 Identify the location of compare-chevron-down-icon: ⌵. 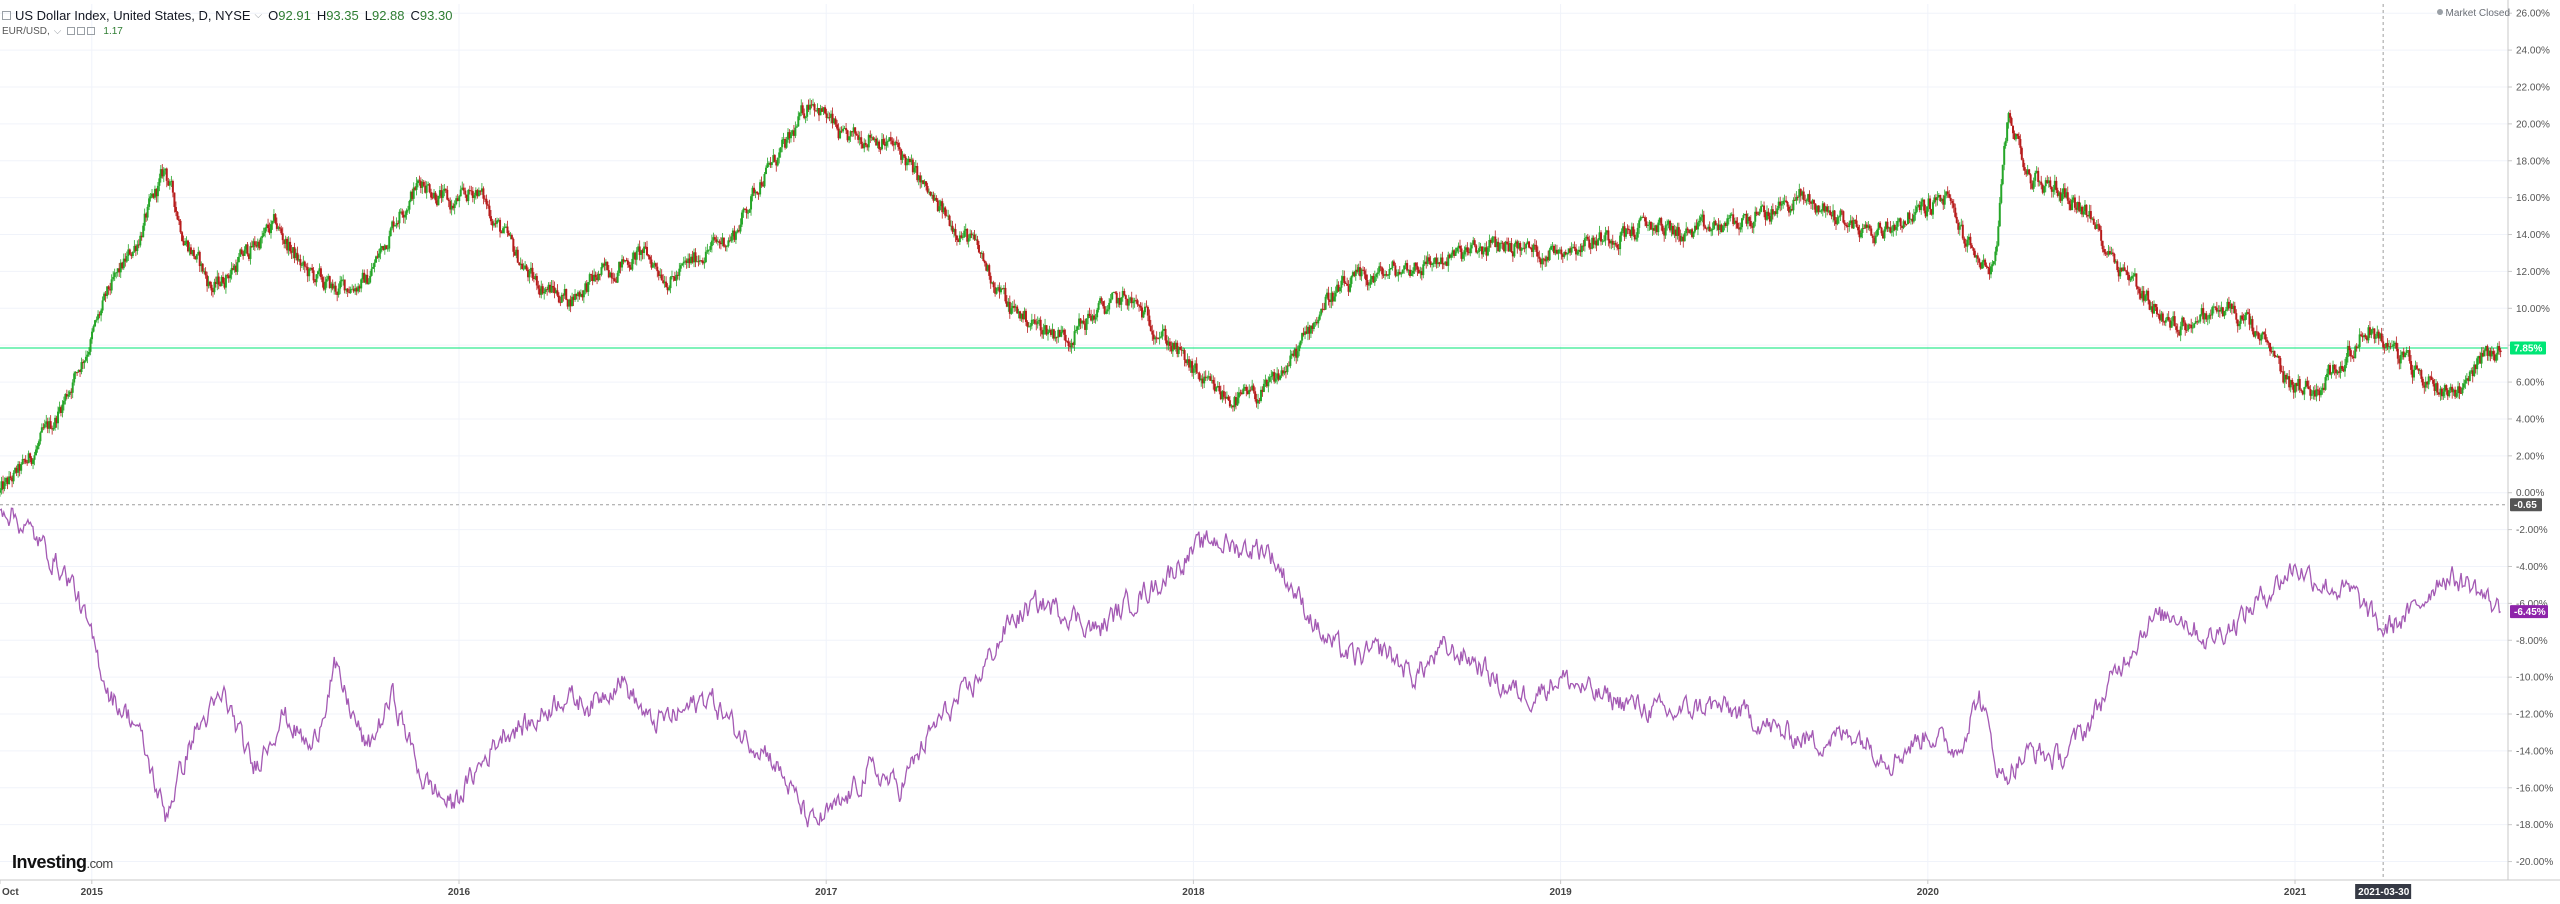
(57, 31).